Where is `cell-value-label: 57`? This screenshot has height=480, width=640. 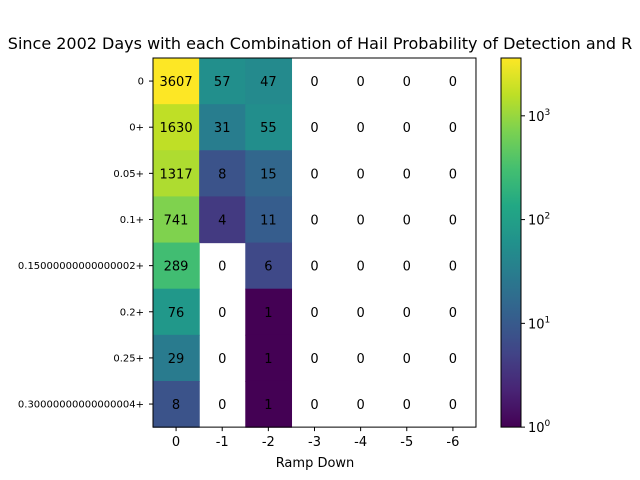 cell-value-label: 57 is located at coordinates (222, 82).